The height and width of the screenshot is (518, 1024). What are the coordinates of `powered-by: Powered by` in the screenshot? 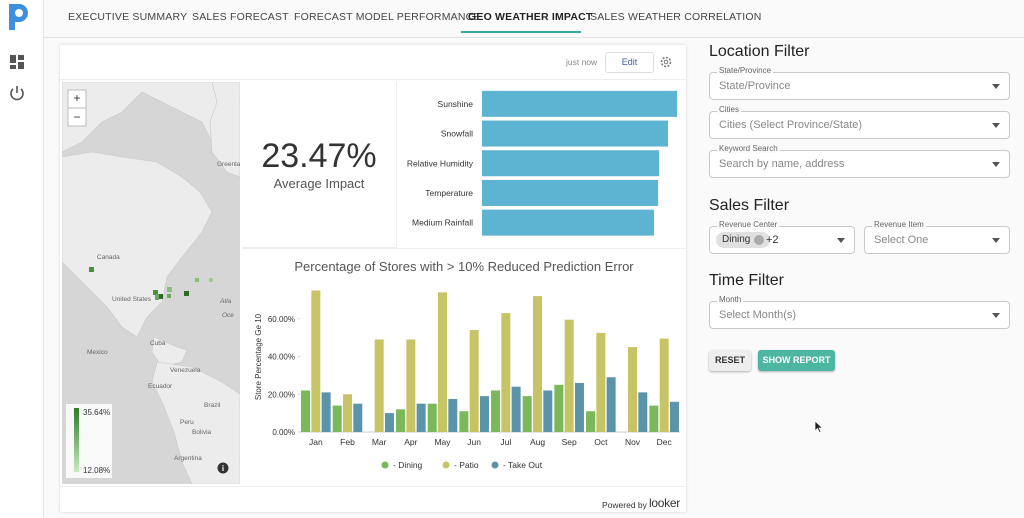 It's located at (624, 505).